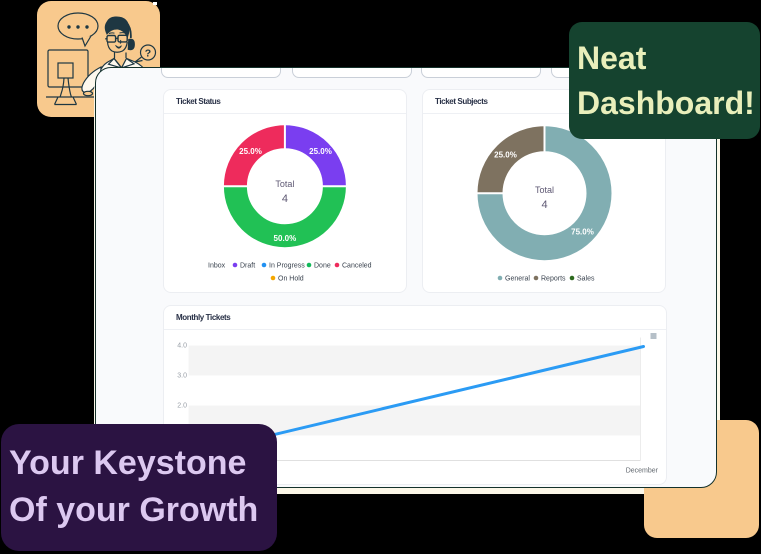  What do you see at coordinates (553, 279) in the screenshot?
I see `svg-text: Reports` at bounding box center [553, 279].